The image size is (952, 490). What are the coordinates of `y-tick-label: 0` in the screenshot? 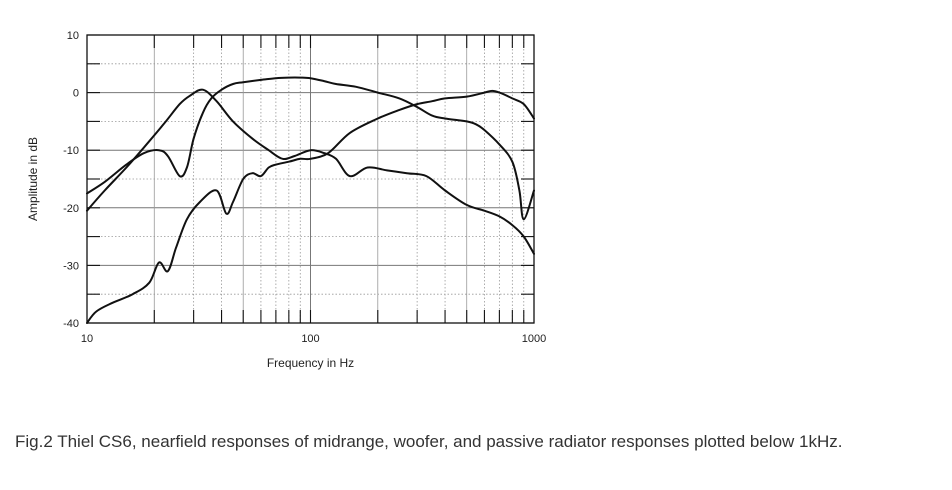 It's located at (76, 94).